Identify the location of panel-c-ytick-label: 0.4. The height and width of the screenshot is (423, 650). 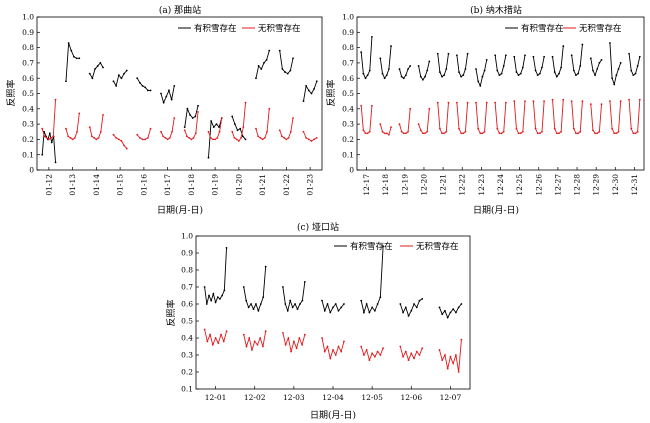
(187, 338).